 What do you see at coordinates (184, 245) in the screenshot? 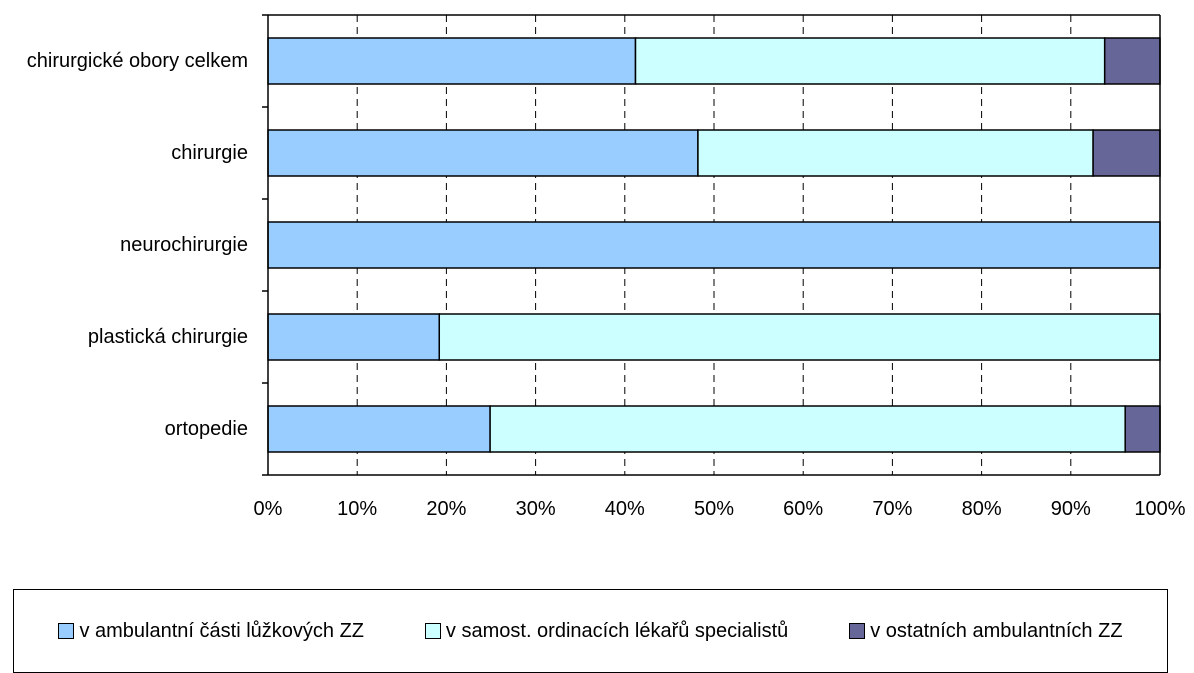
I see `category-label: neurochirurgie` at bounding box center [184, 245].